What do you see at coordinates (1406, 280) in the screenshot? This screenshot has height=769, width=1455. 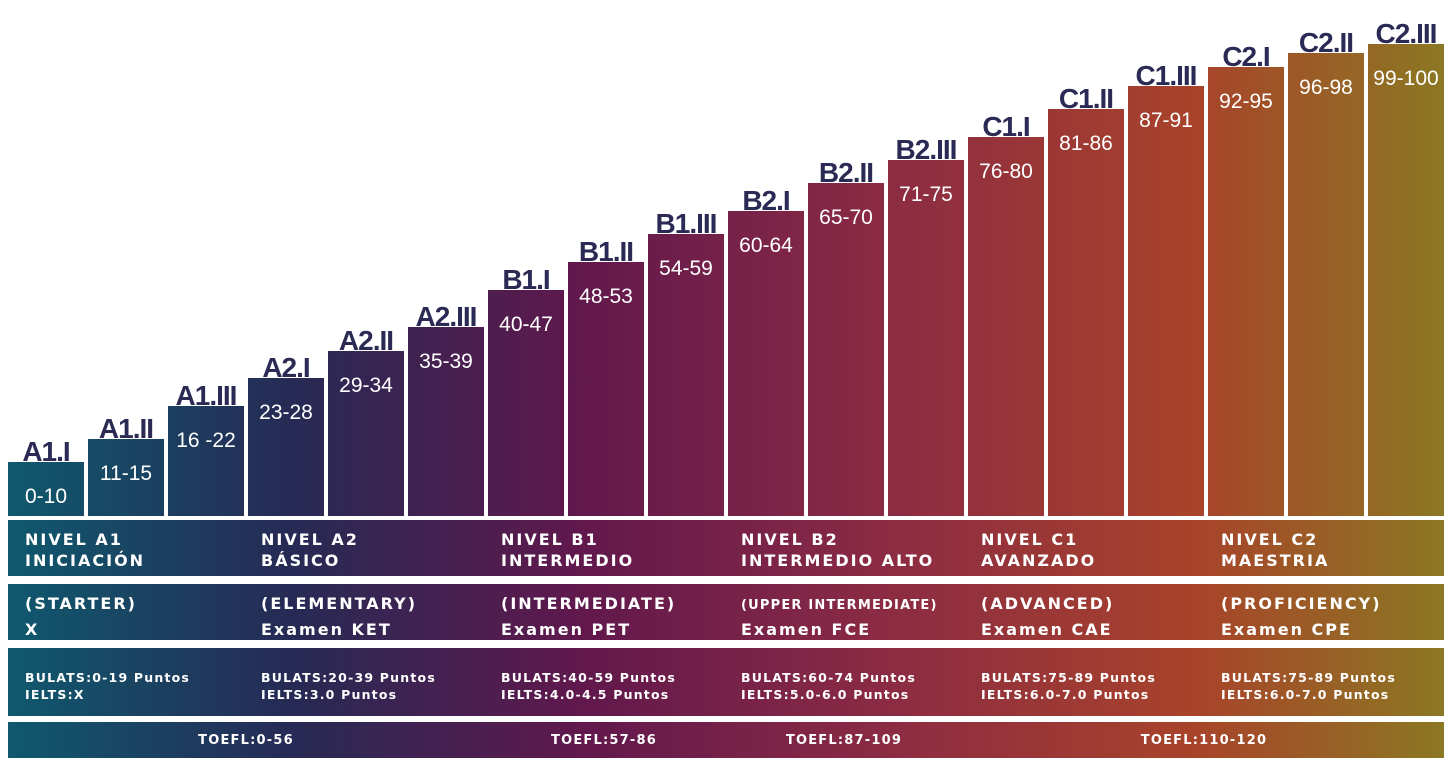 I see `bar-c2-iii` at bounding box center [1406, 280].